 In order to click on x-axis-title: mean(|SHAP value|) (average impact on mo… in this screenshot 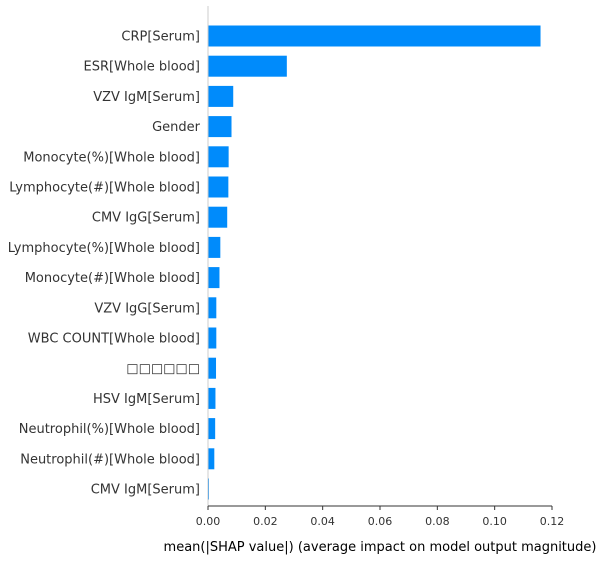, I will do `click(380, 547)`.